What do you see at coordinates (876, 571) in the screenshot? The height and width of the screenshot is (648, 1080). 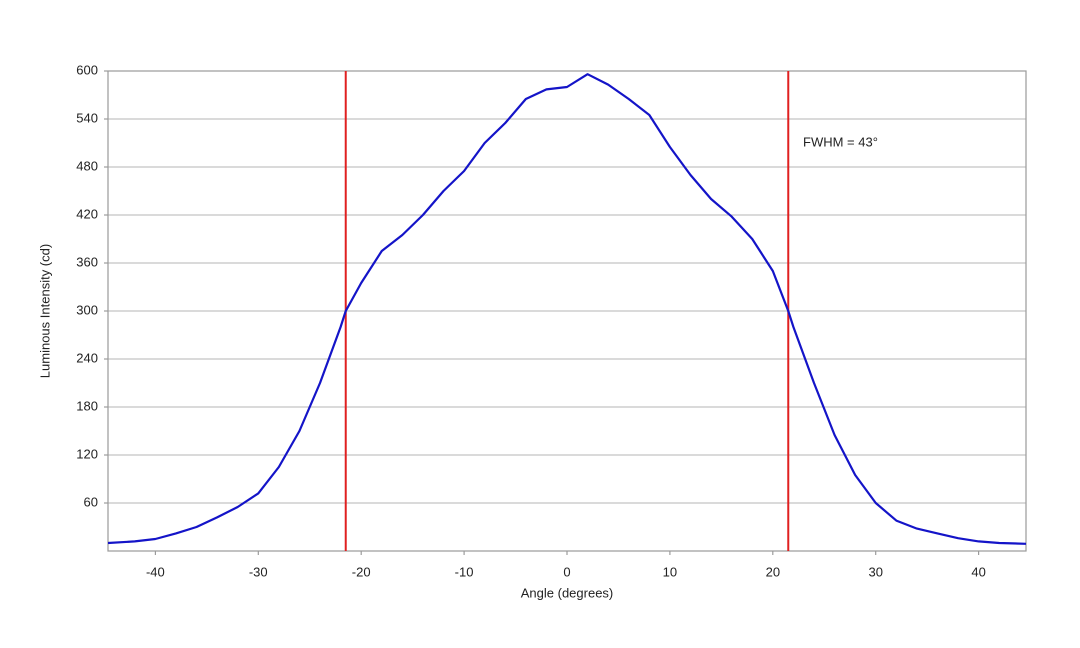 I see `x-tick-label: 30` at bounding box center [876, 571].